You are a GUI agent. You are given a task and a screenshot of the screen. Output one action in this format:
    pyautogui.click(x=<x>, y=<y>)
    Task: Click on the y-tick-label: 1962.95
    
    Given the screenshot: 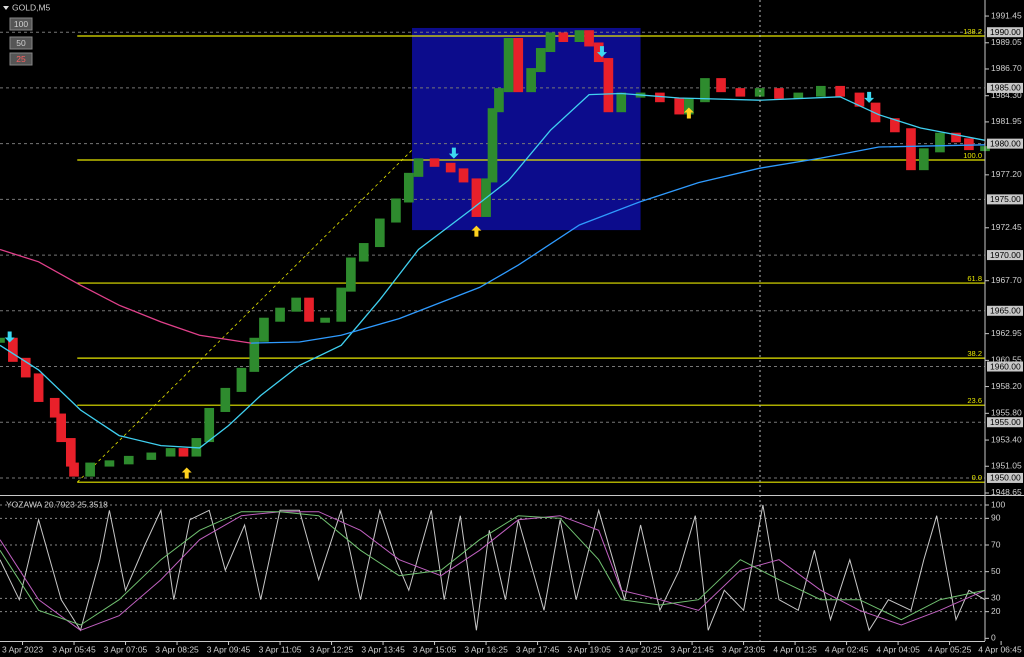 What is the action you would take?
    pyautogui.click(x=1006, y=333)
    